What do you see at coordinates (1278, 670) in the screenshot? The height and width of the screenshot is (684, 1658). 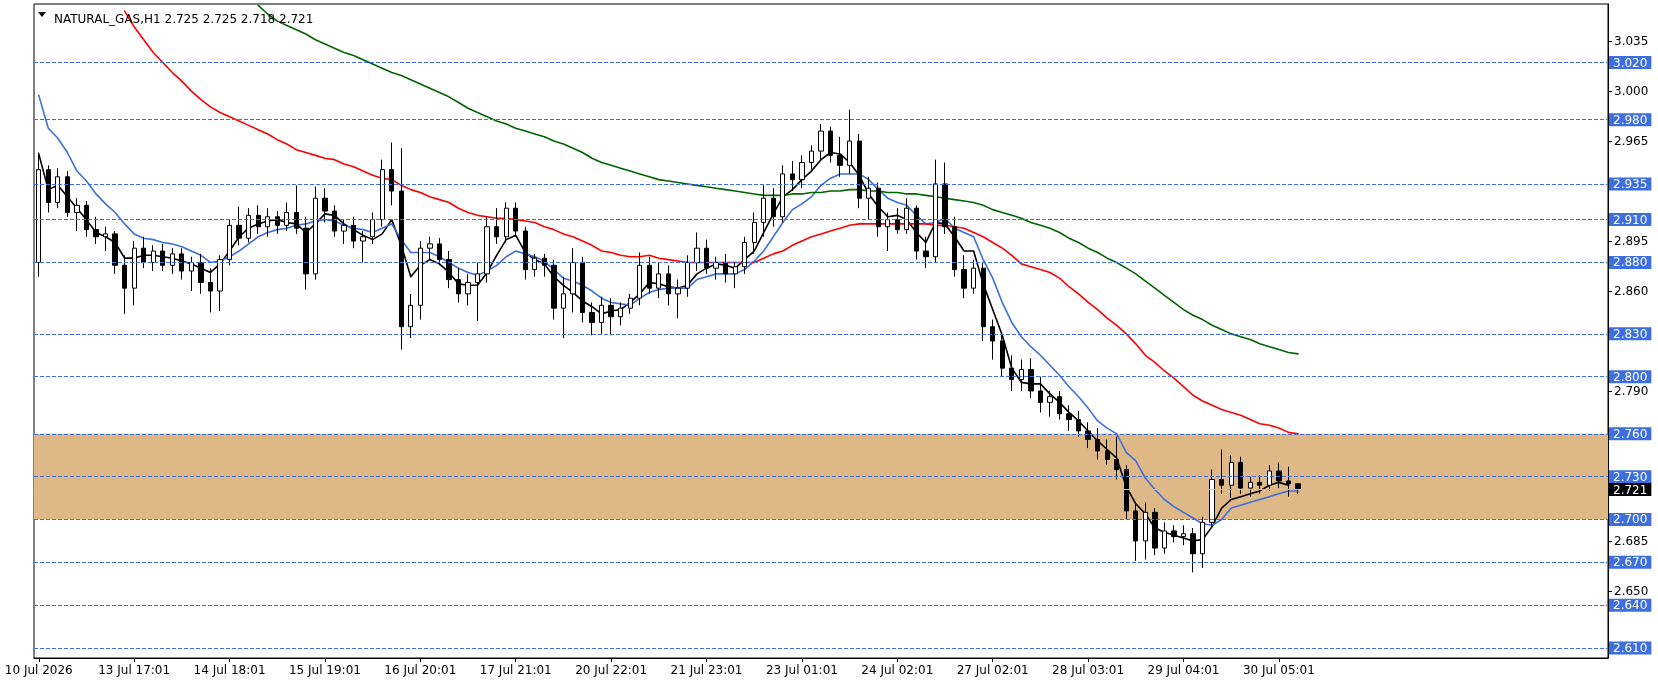 I see `x-tick-label: 30 Jul 05:01` at bounding box center [1278, 670].